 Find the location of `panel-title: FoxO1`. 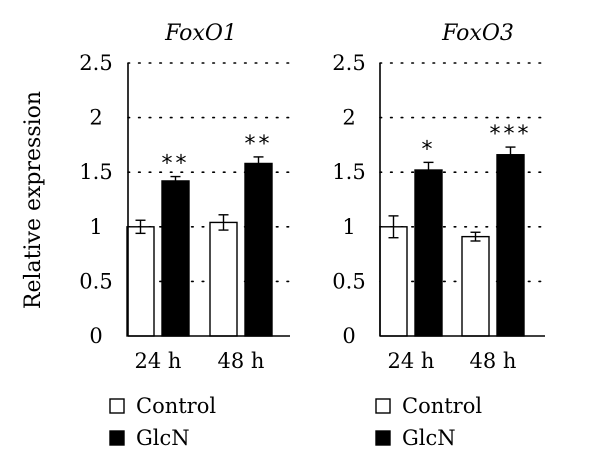

panel-title: FoxO1 is located at coordinates (200, 33).